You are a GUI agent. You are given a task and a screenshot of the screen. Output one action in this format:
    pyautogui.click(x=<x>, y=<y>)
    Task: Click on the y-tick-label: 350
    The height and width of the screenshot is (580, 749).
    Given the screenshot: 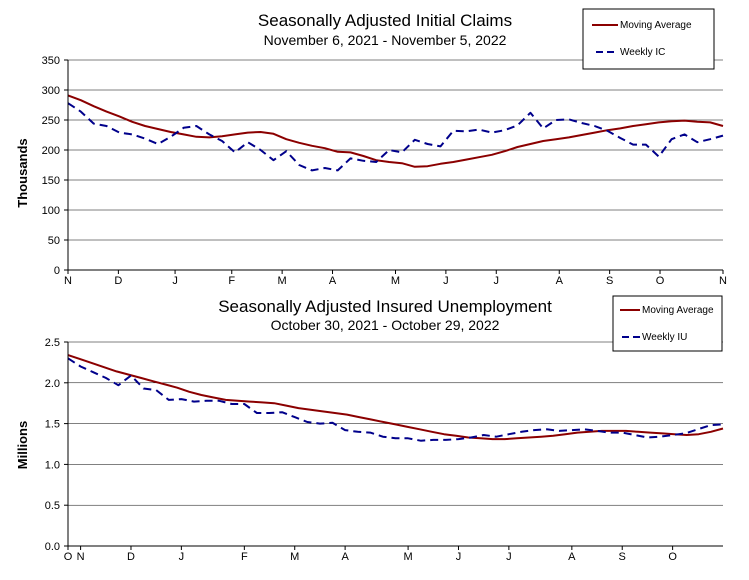 What is the action you would take?
    pyautogui.click(x=51, y=61)
    